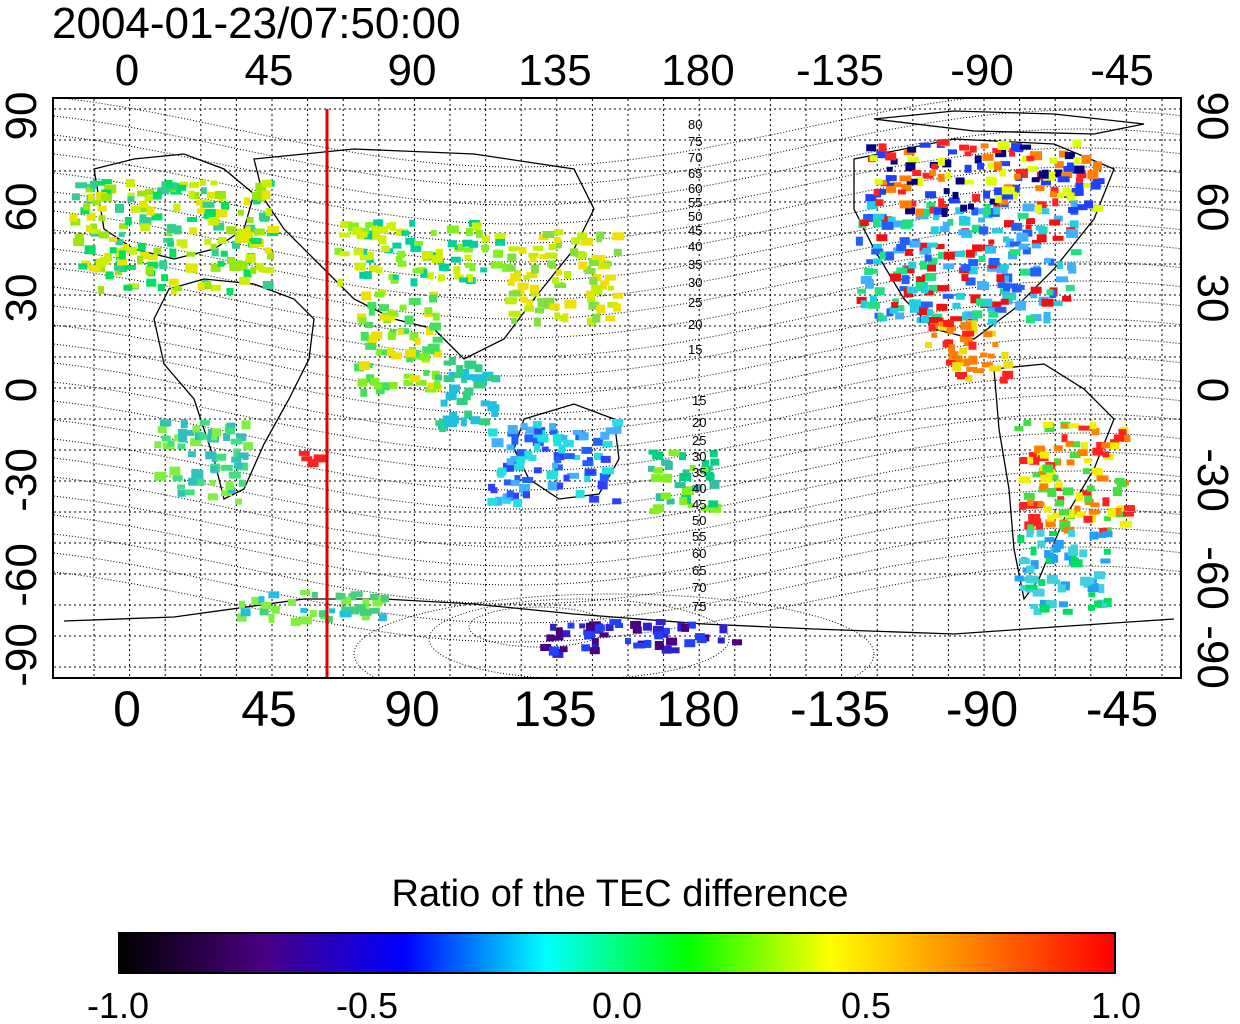  What do you see at coordinates (699, 440) in the screenshot?
I see `contour-label: 25` at bounding box center [699, 440].